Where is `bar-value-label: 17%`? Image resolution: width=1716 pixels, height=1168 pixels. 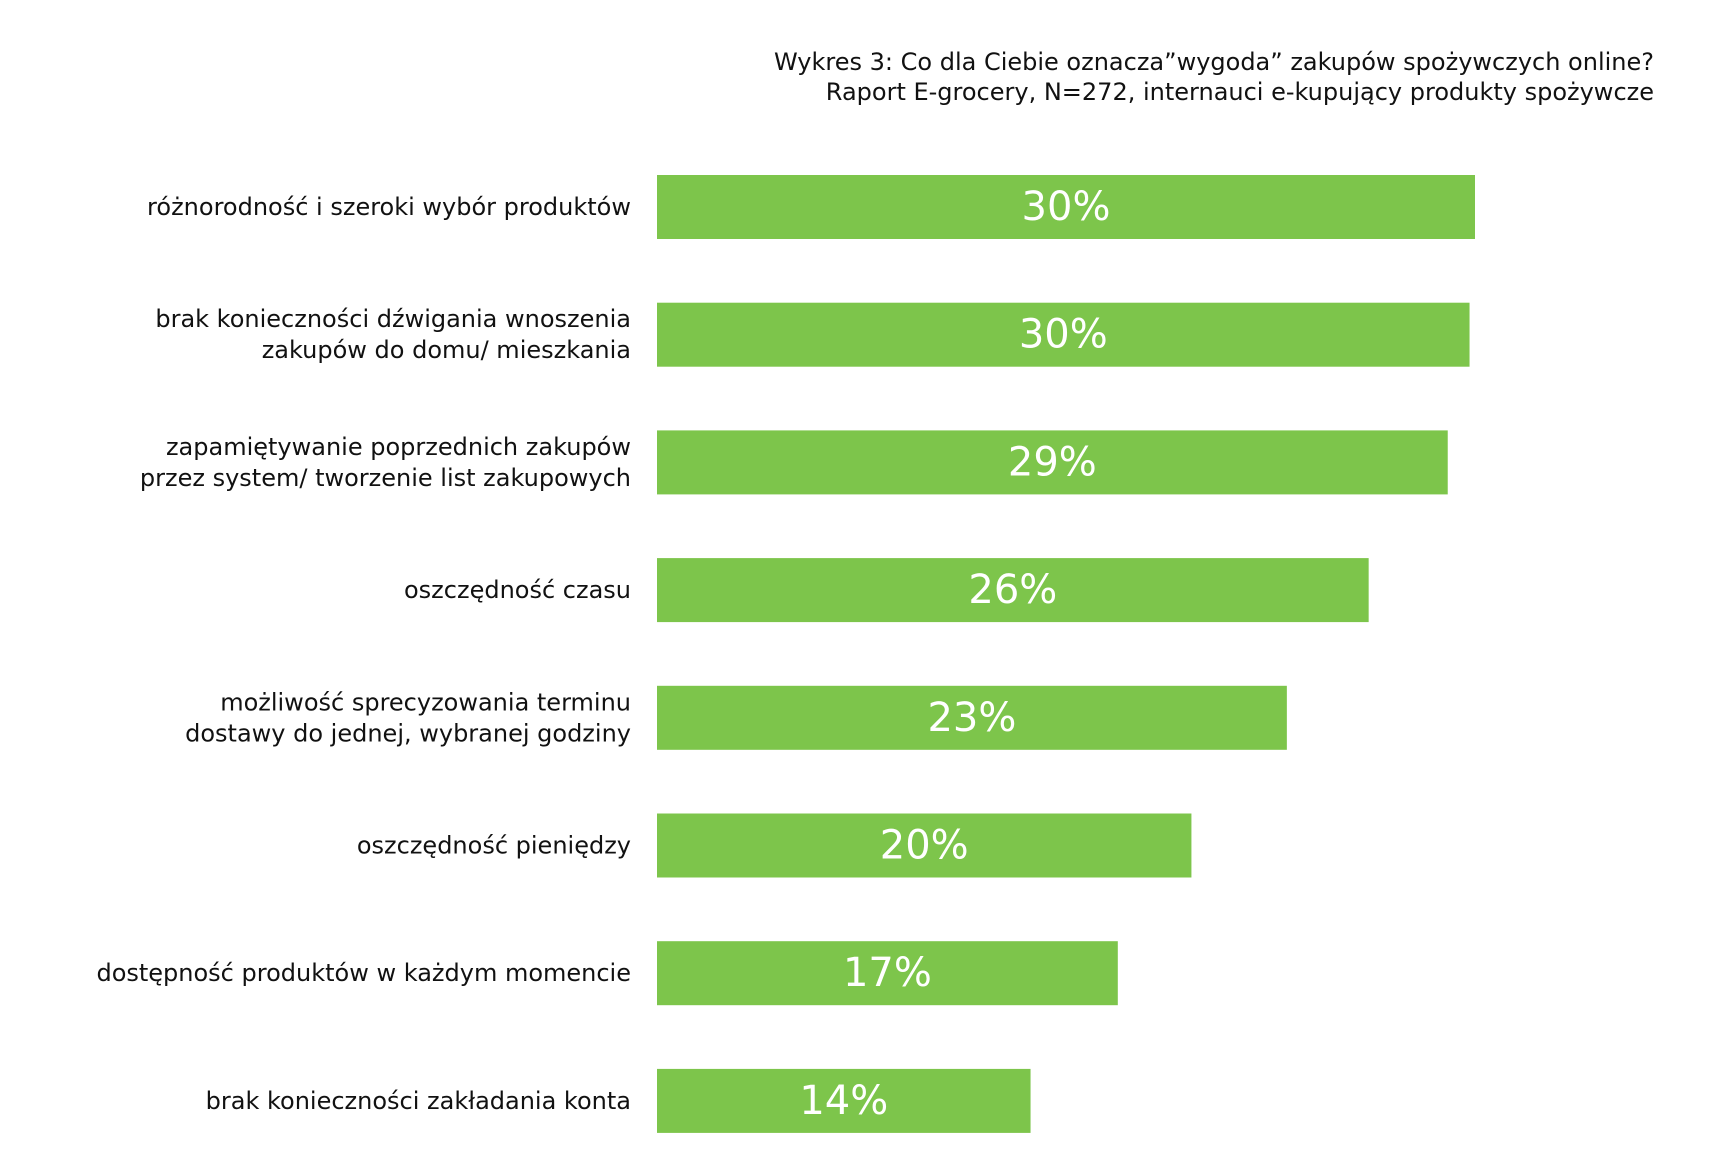 bar-value-label: 17% is located at coordinates (887, 973).